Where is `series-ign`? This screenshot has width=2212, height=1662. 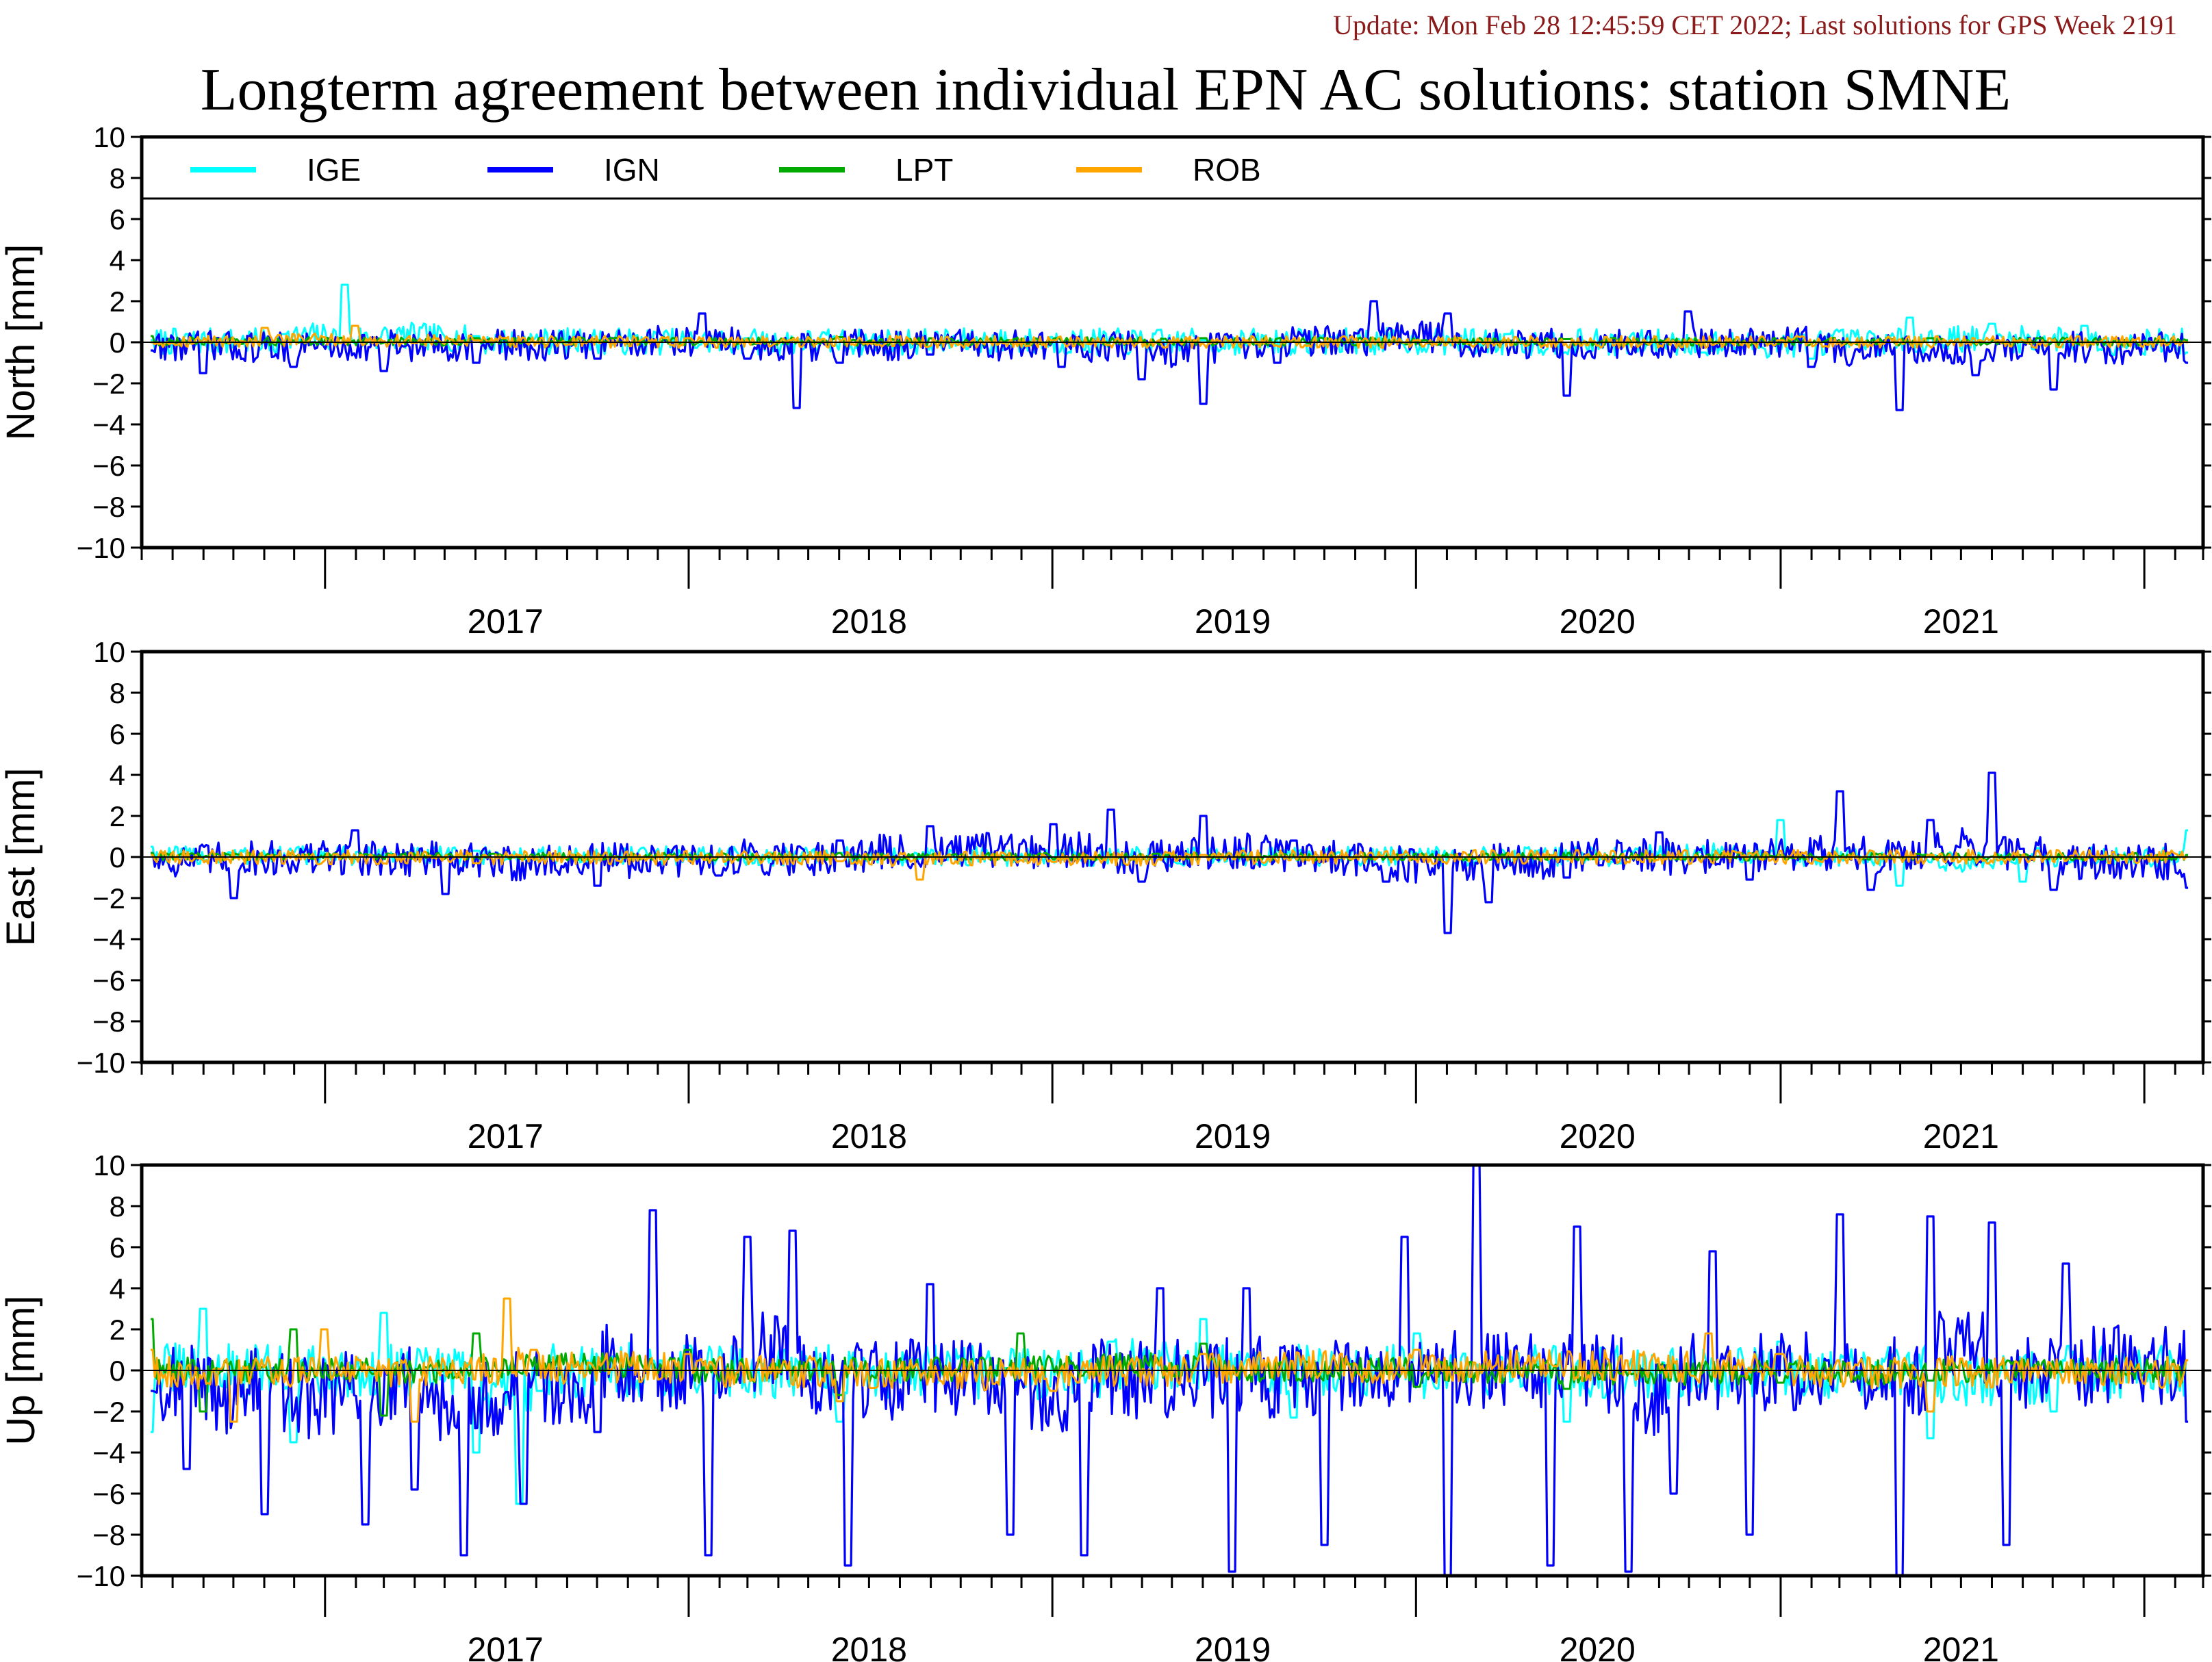
series-ign is located at coordinates (1170, 355).